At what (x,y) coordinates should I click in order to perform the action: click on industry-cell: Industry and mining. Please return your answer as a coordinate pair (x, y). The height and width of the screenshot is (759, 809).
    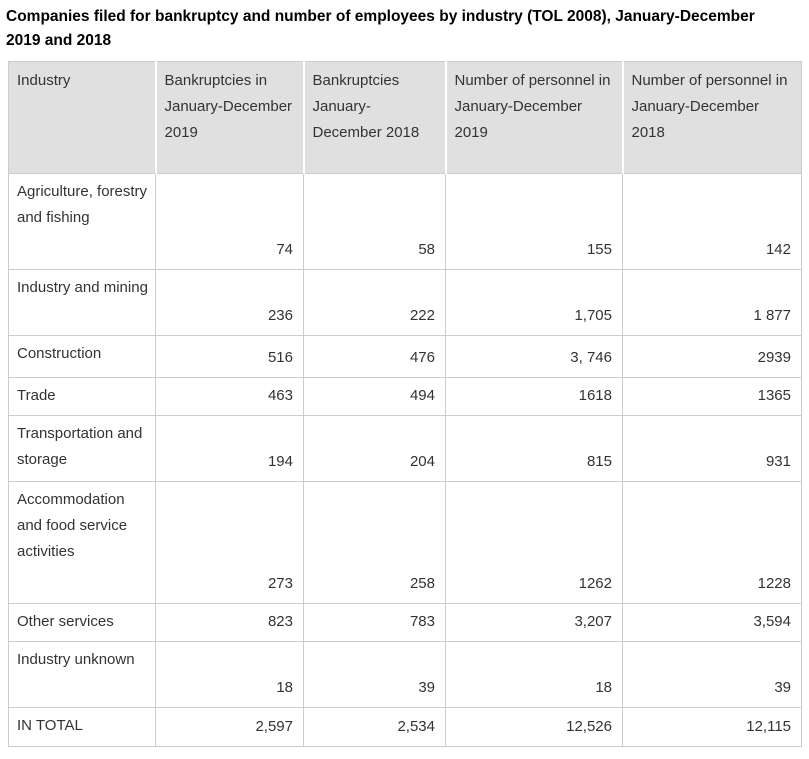
    Looking at the image, I should click on (82, 302).